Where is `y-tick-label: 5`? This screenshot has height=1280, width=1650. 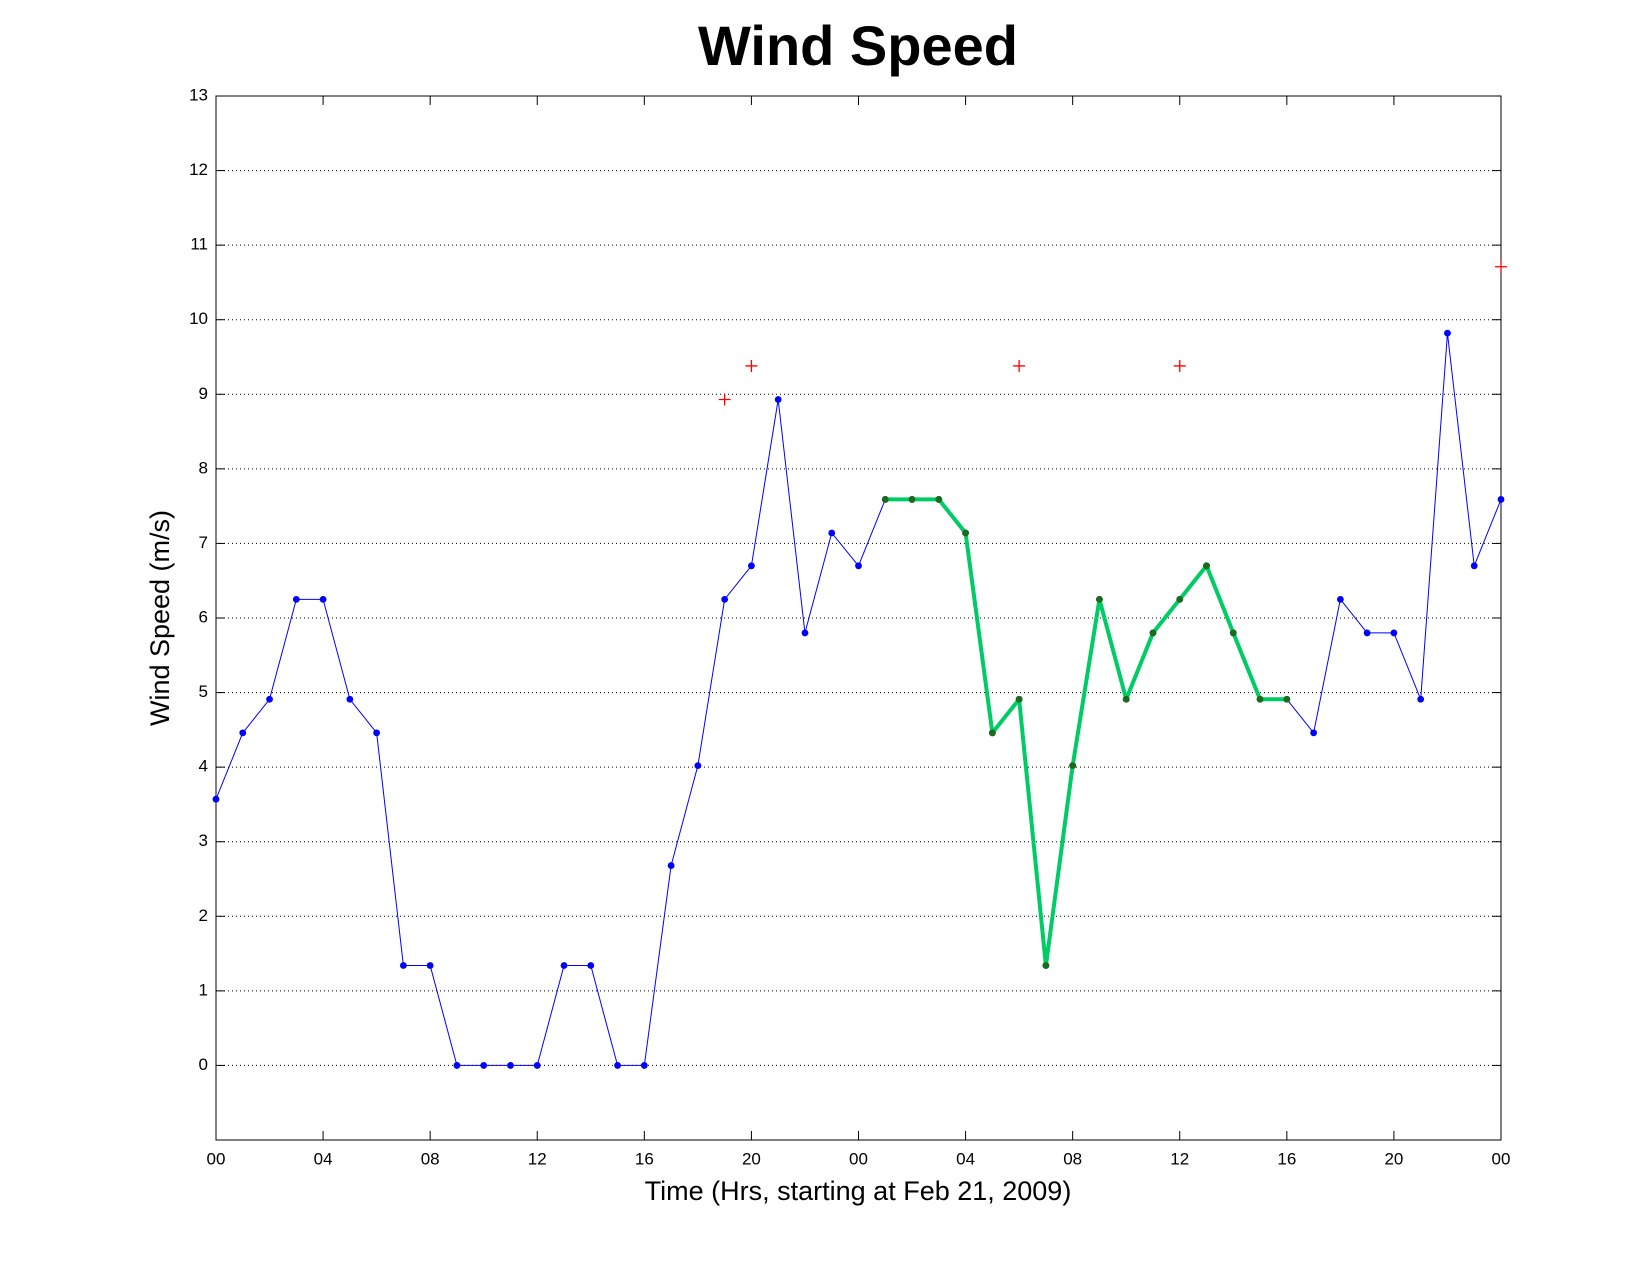
y-tick-label: 5 is located at coordinates (203, 691).